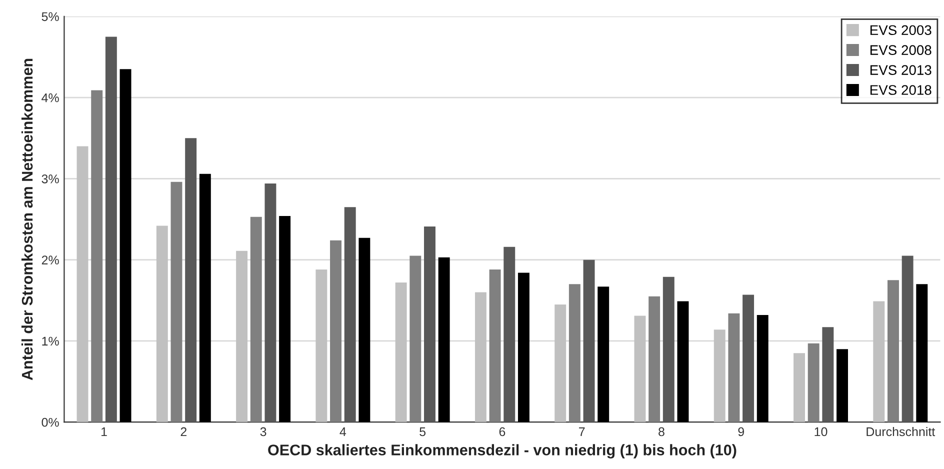  What do you see at coordinates (741, 431) in the screenshot?
I see `x-tick-label: 9` at bounding box center [741, 431].